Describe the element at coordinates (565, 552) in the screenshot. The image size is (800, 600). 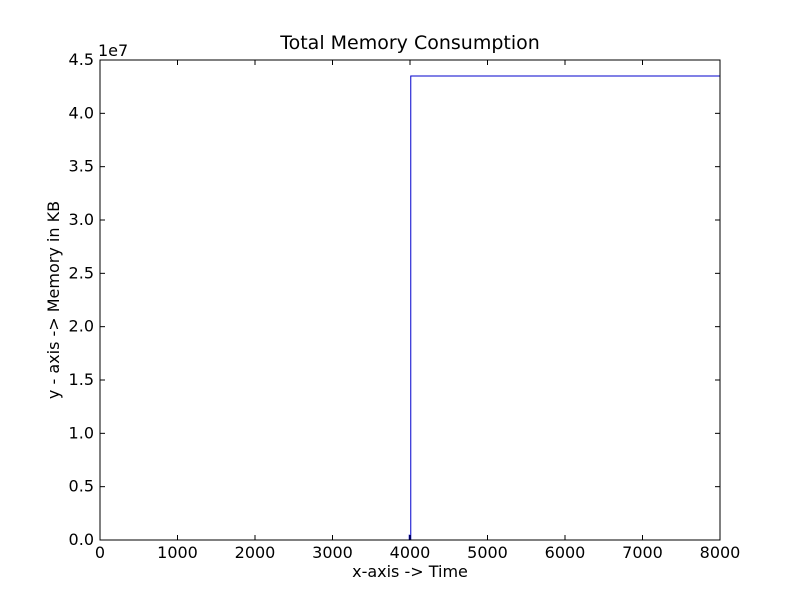
I see `x-tick-label: 6000` at that location.